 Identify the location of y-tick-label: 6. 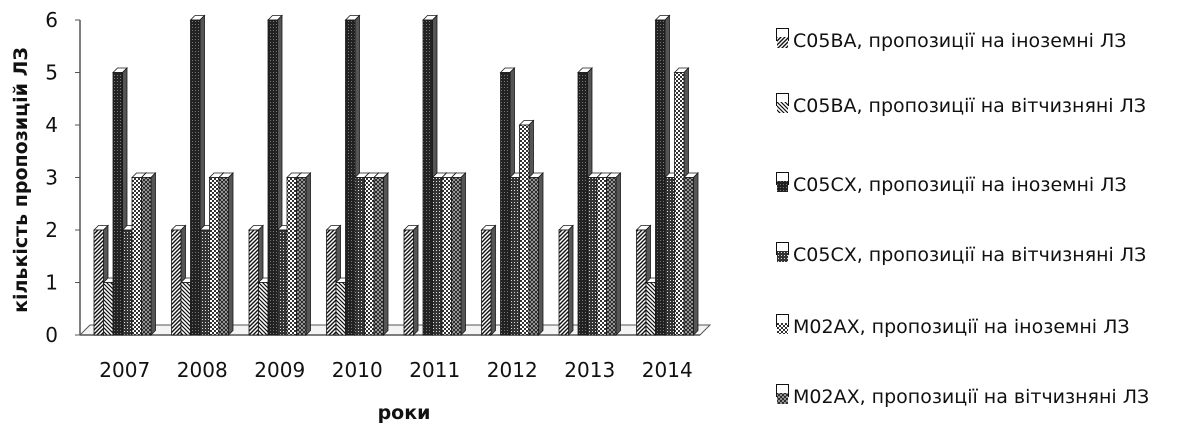
(51, 20).